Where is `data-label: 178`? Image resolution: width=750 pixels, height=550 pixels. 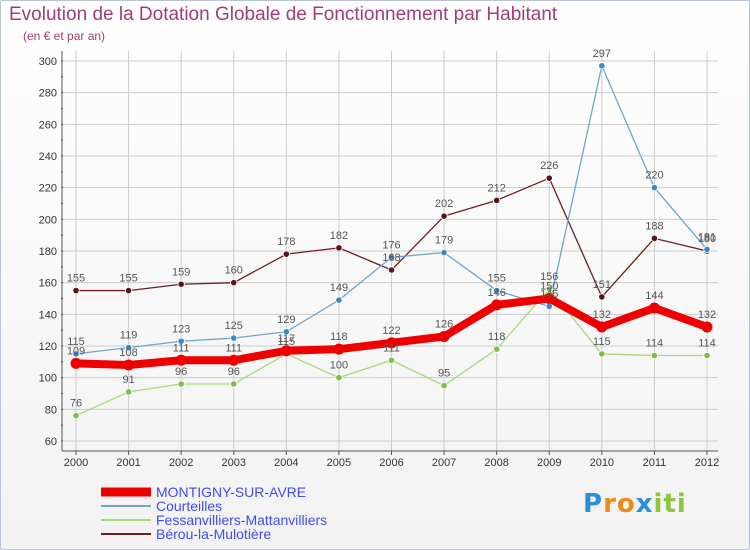
data-label: 178 is located at coordinates (286, 242).